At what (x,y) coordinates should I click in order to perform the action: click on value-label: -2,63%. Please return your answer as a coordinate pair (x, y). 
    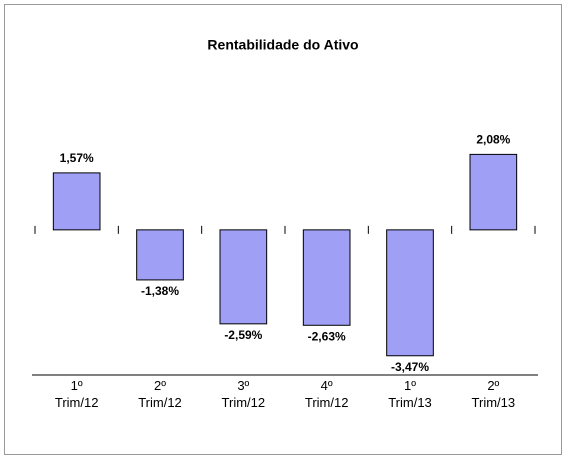
    Looking at the image, I should click on (327, 336).